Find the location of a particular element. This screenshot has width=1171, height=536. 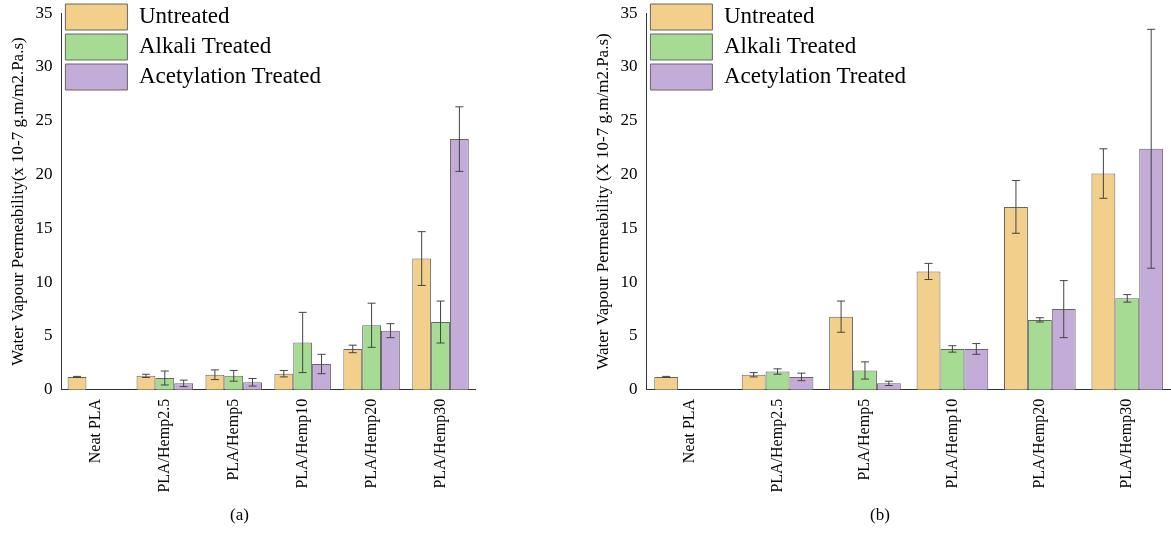

text: (a) is located at coordinates (239, 515).